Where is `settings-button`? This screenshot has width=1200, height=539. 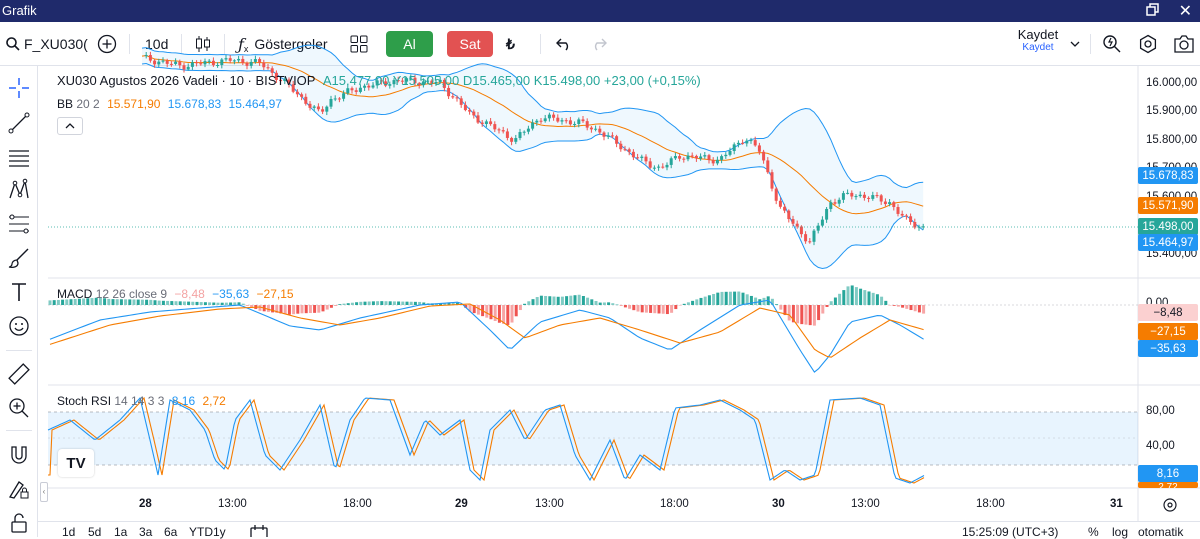
settings-button is located at coordinates (1148, 44).